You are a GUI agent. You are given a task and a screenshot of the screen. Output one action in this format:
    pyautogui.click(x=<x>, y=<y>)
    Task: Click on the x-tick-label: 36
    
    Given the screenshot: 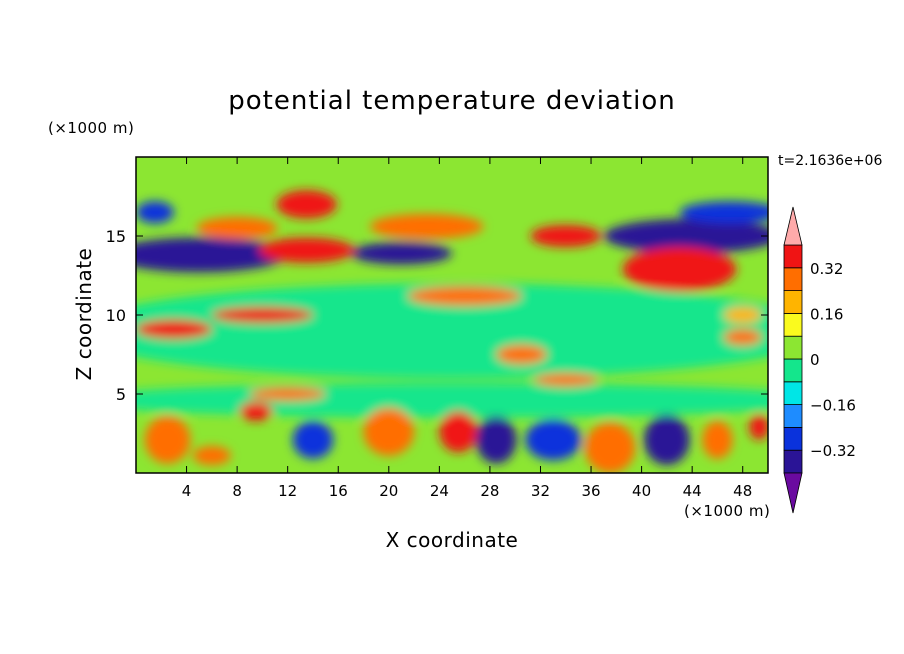 What is the action you would take?
    pyautogui.click(x=590, y=491)
    